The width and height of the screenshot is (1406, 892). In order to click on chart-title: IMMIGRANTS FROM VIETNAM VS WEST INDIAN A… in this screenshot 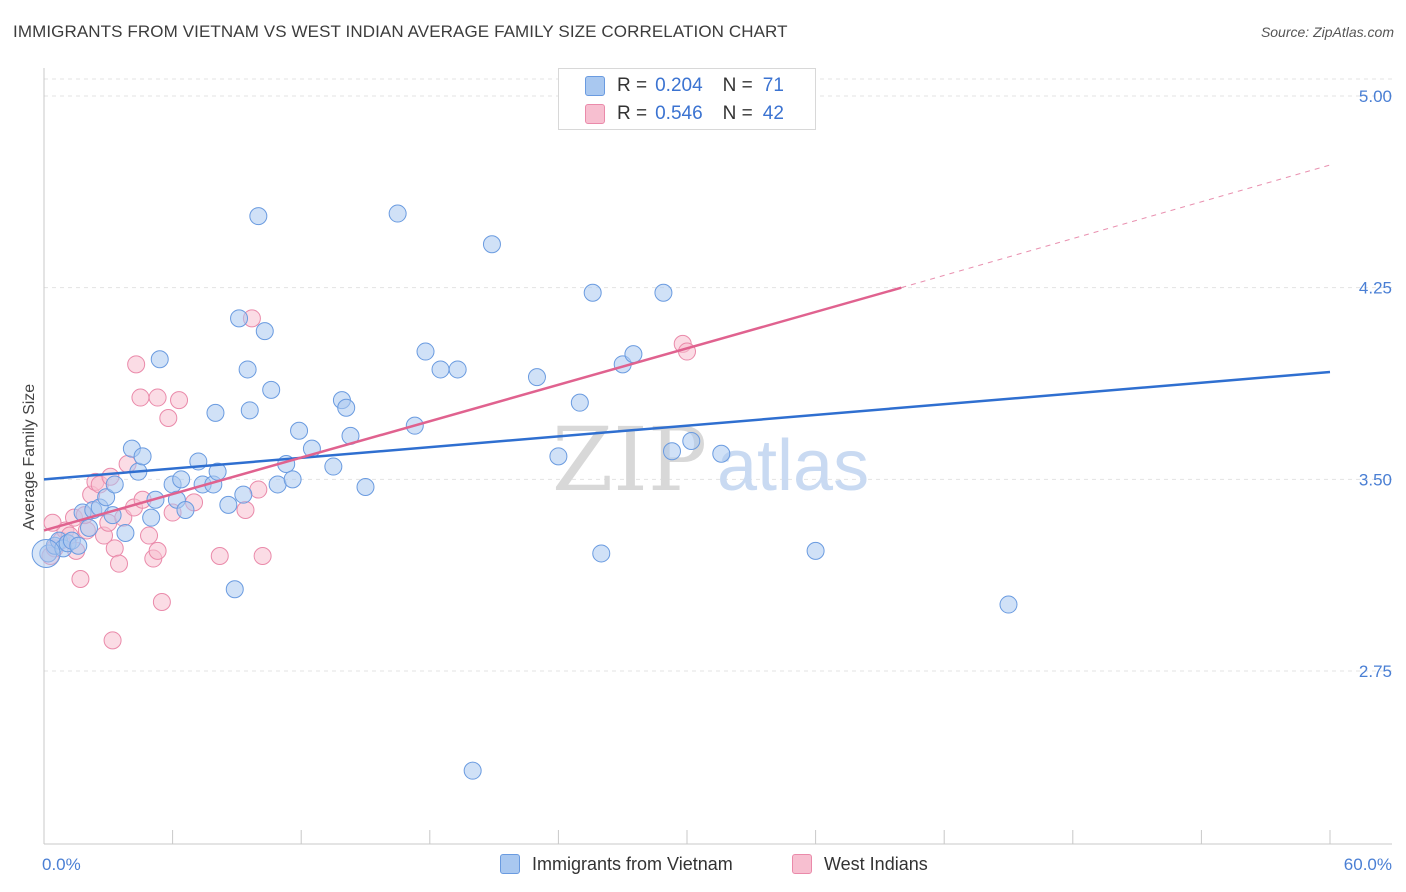, I will do `click(400, 31)`.